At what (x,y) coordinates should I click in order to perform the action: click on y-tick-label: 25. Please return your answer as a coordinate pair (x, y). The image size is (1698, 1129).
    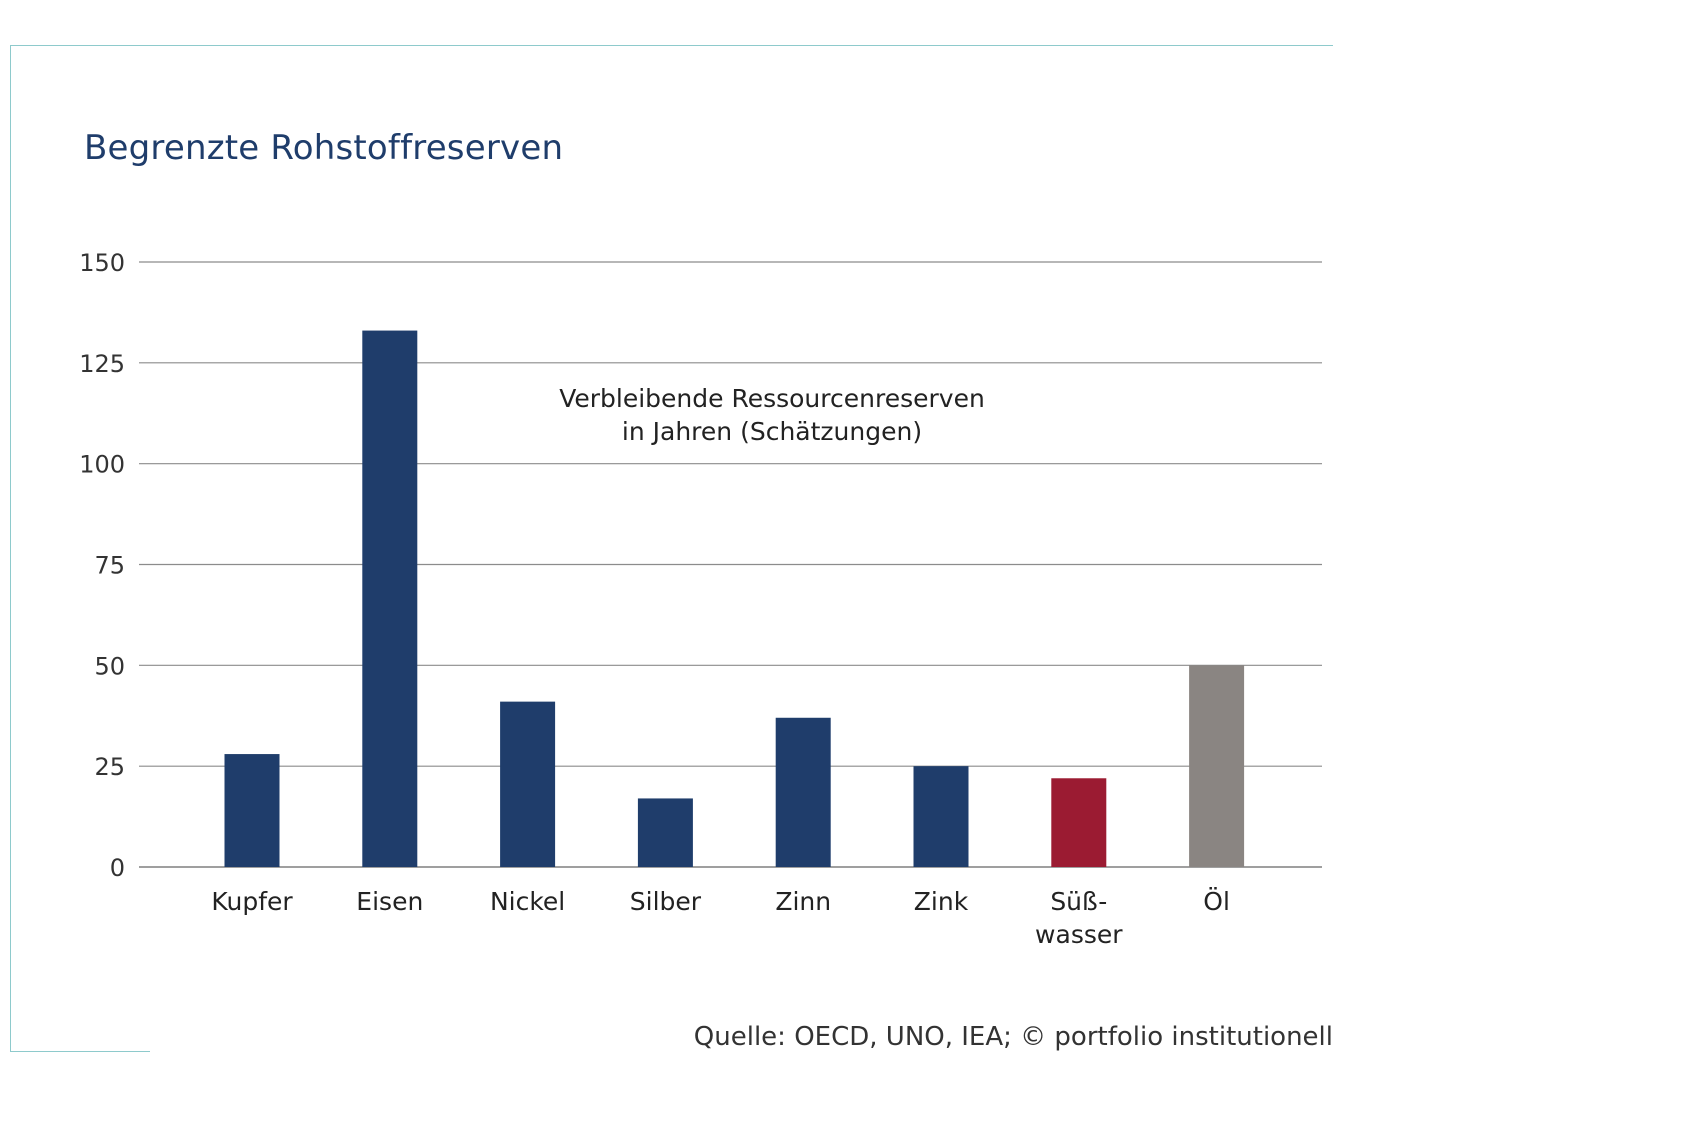
    Looking at the image, I should click on (109, 767).